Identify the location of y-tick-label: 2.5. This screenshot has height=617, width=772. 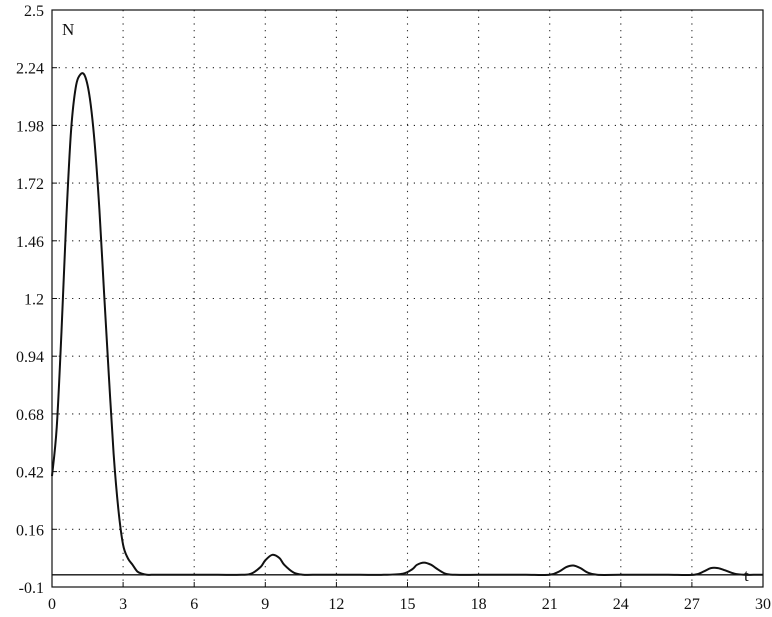
(34, 11).